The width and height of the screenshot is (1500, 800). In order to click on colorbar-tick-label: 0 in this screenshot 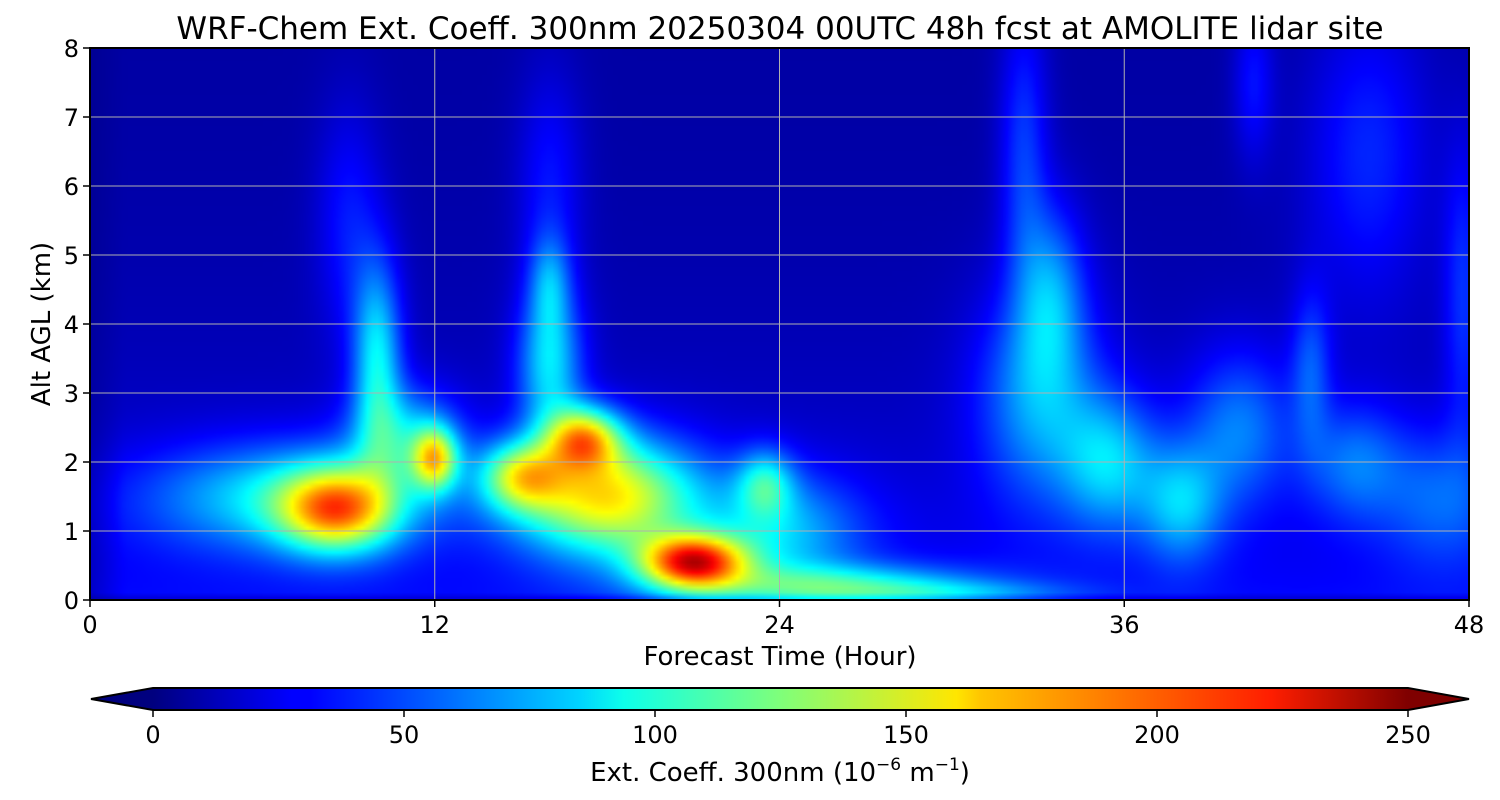, I will do `click(152, 735)`.